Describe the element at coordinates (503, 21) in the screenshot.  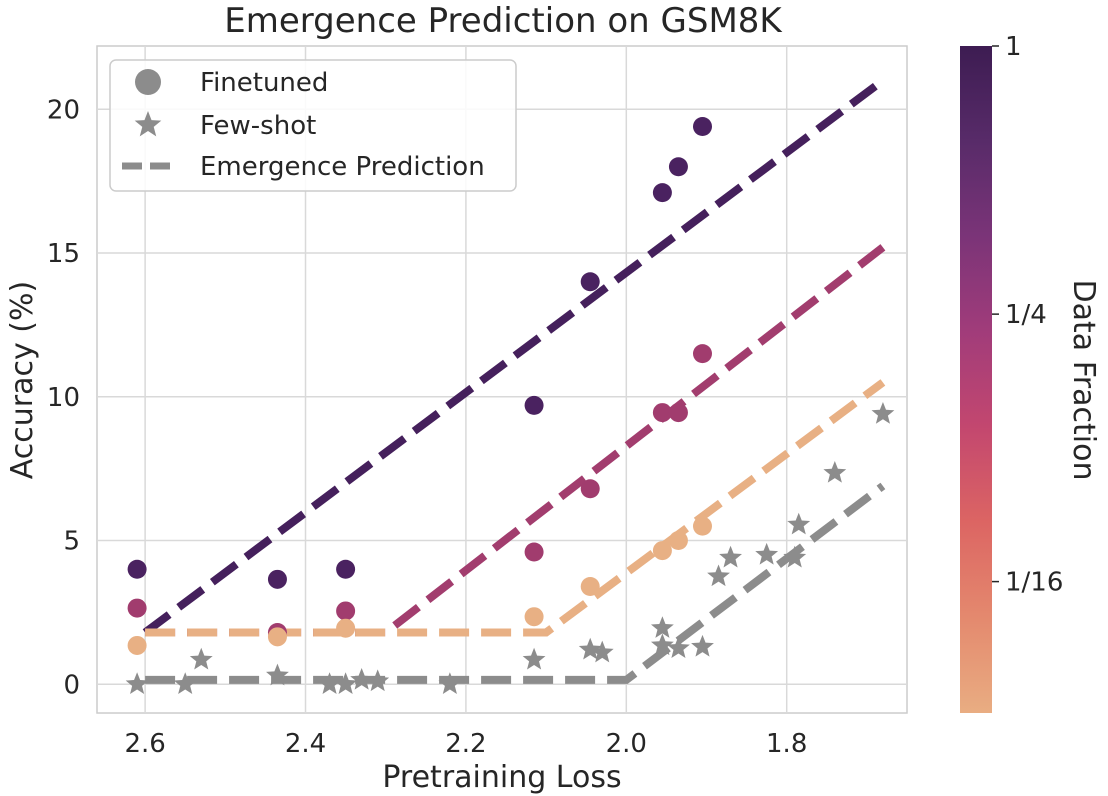
I see `chart-title: Emergence Prediction on GSM8K` at that location.